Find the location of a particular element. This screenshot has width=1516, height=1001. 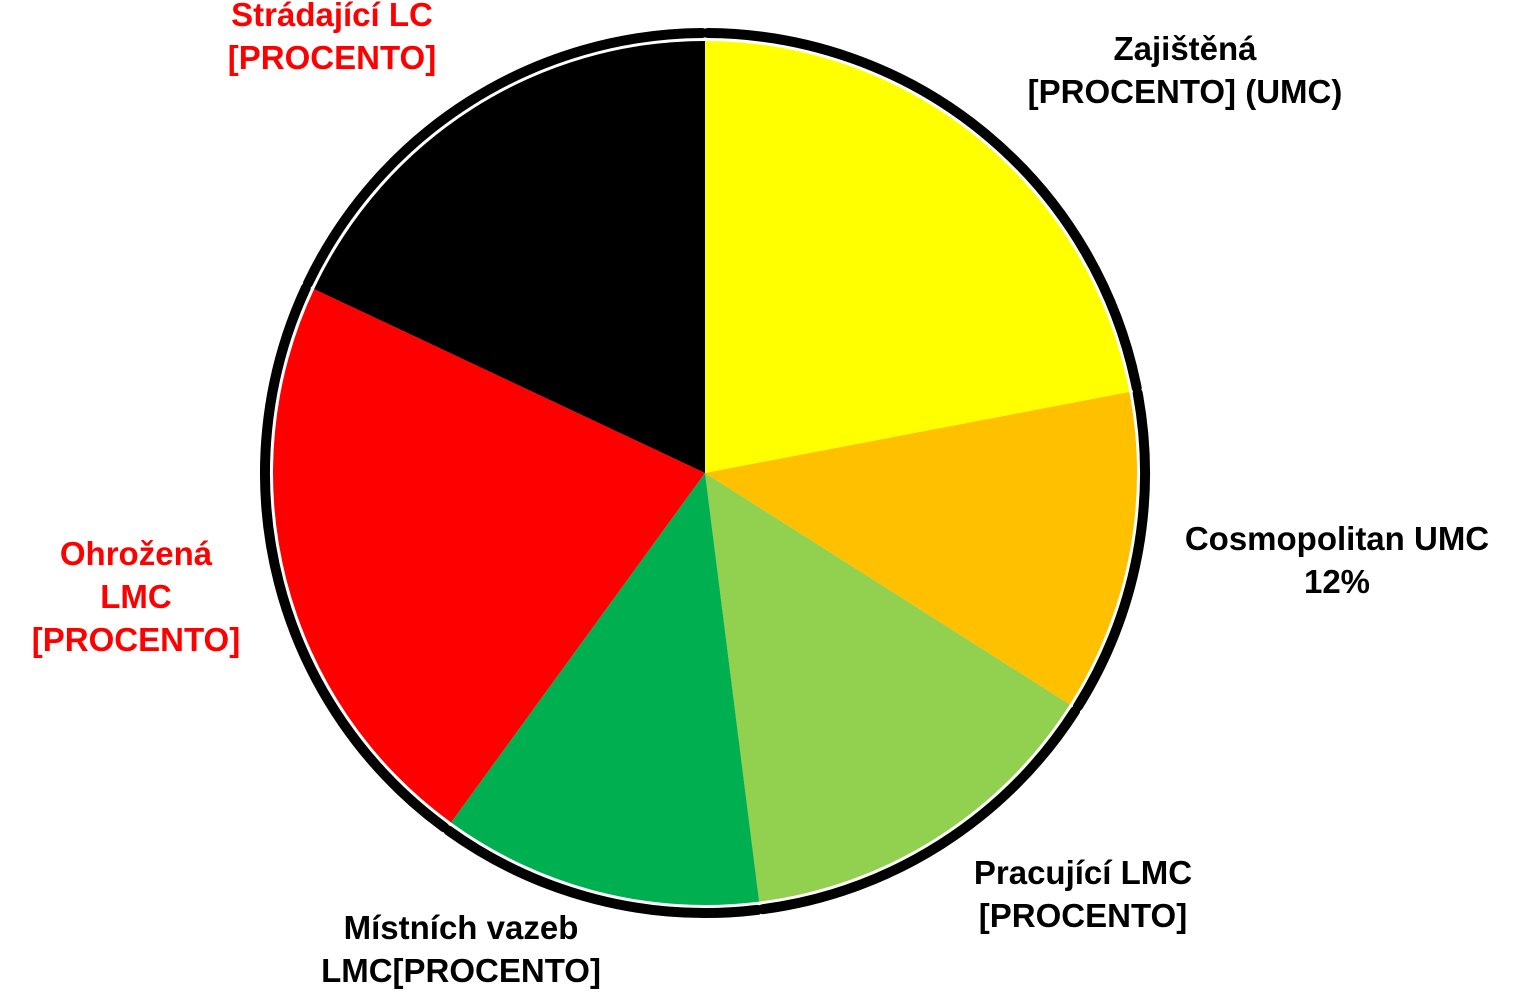

label-line: Pracující LMC is located at coordinates (1083, 872).